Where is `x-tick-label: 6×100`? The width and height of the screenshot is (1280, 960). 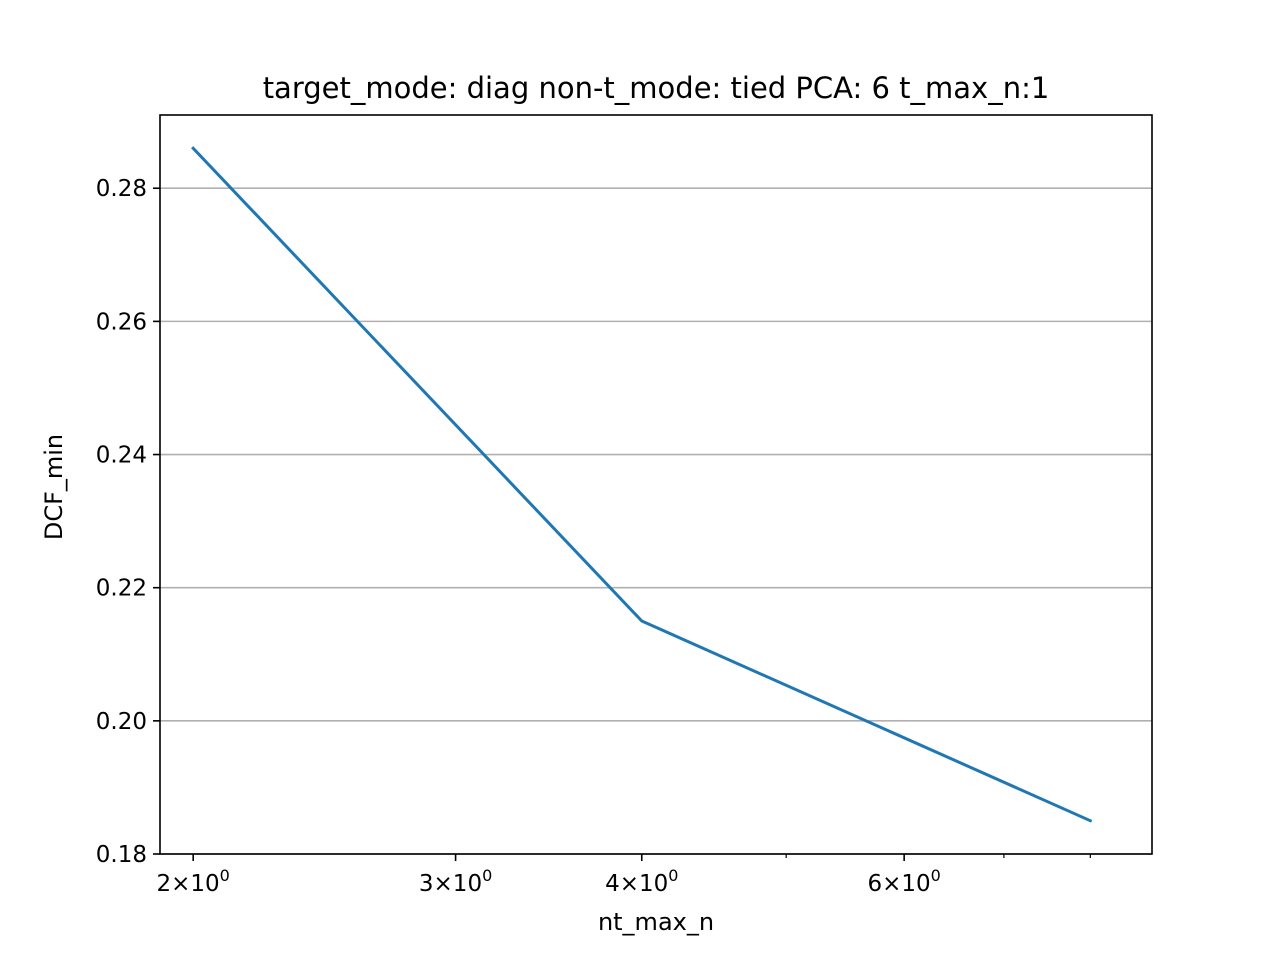 x-tick-label: 6×100 is located at coordinates (903, 881).